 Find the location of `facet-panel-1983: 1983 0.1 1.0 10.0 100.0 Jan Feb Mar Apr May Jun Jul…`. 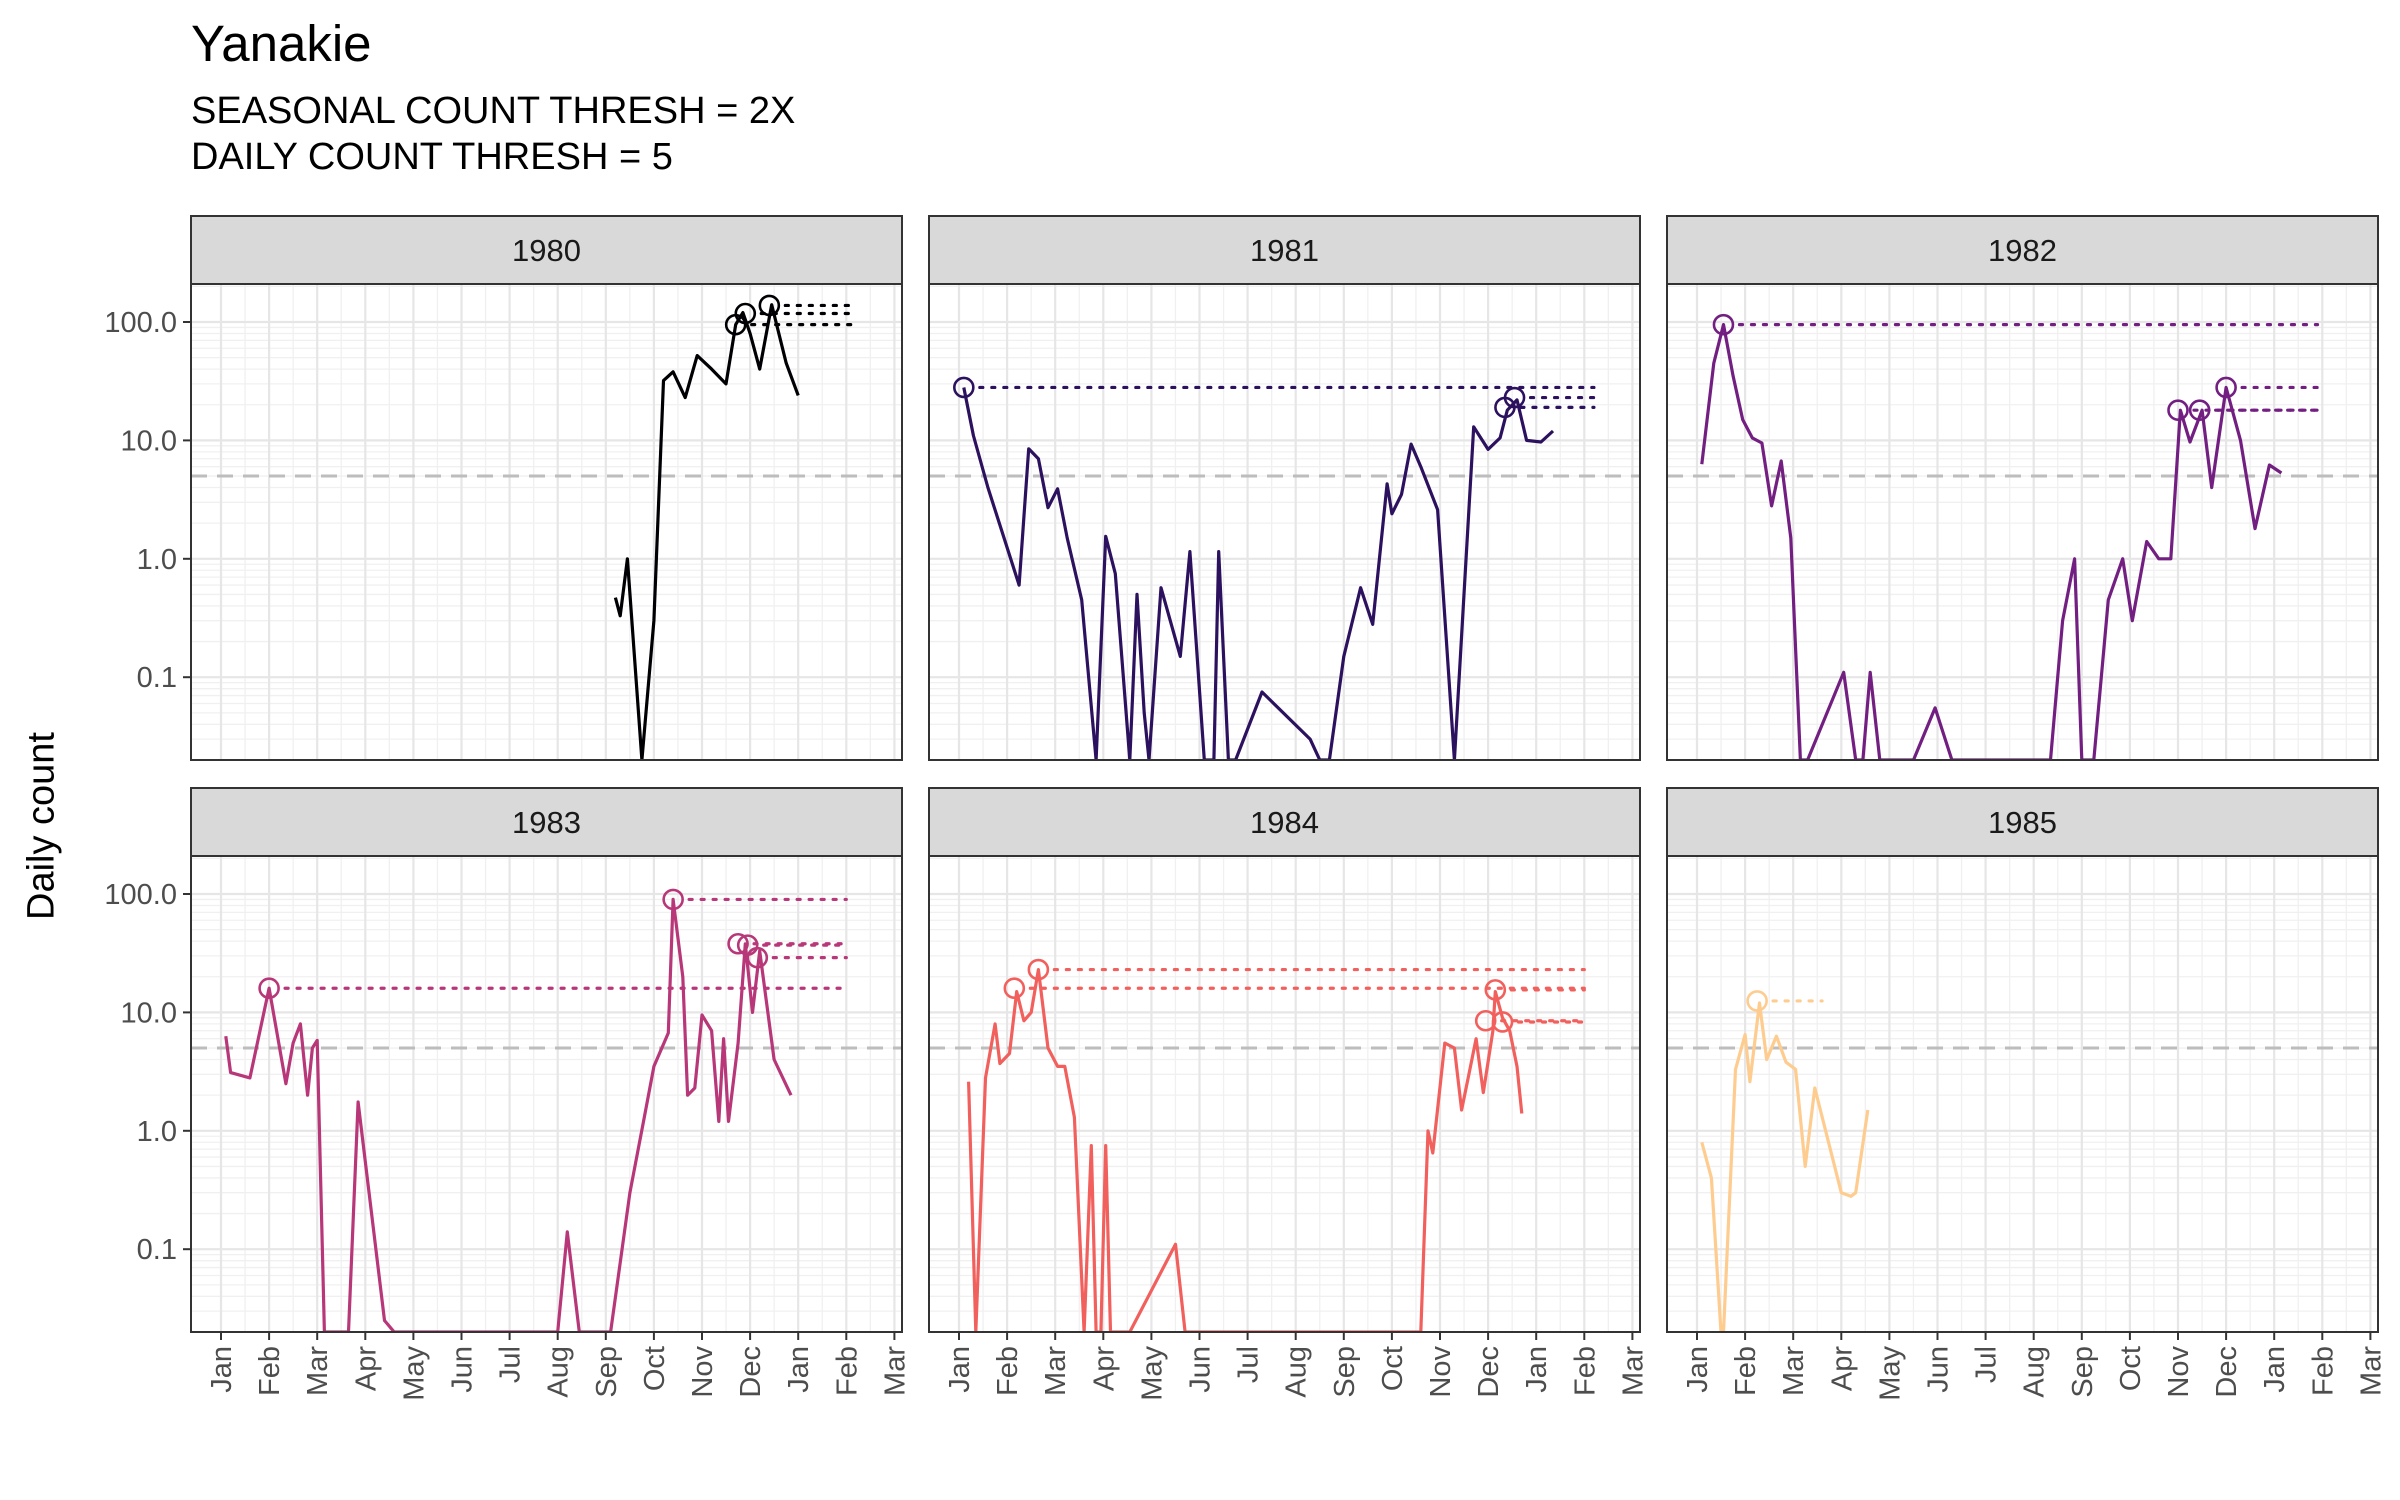

facet-panel-1983: 1983 0.1 1.0 10.0 100.0 Jan Feb Mar Apr May Jun Jul… is located at coordinates (507, 1094).